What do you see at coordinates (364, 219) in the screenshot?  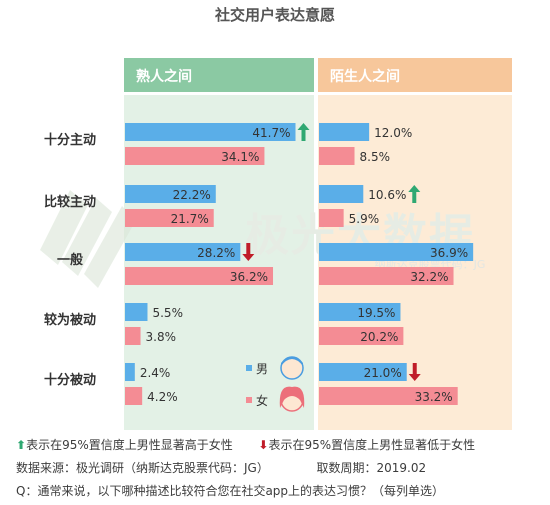 I see `bar-value-label: 5.9%` at bounding box center [364, 219].